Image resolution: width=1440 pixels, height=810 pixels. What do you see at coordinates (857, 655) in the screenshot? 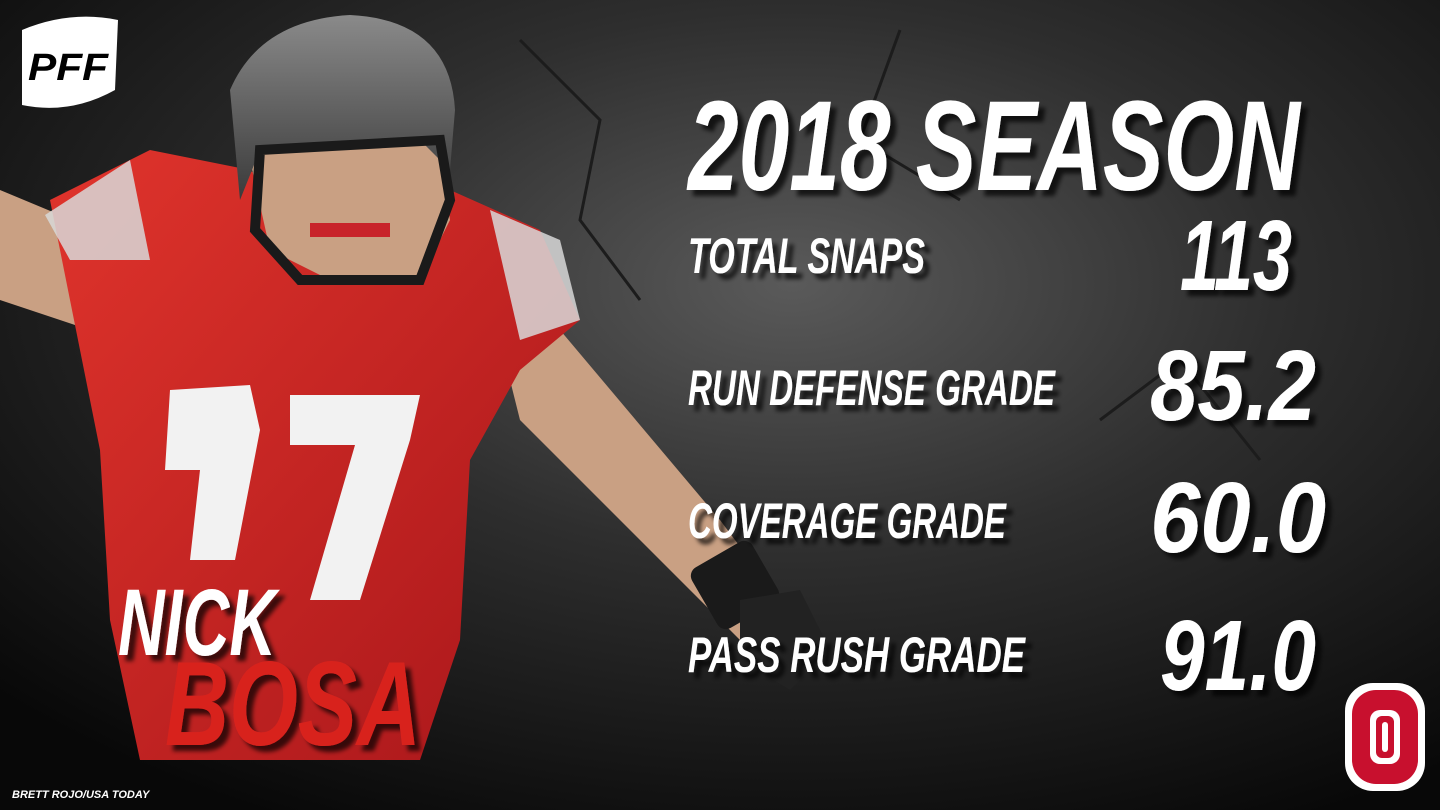
I see `stat-label: PASS RUSH GRADE` at bounding box center [857, 655].